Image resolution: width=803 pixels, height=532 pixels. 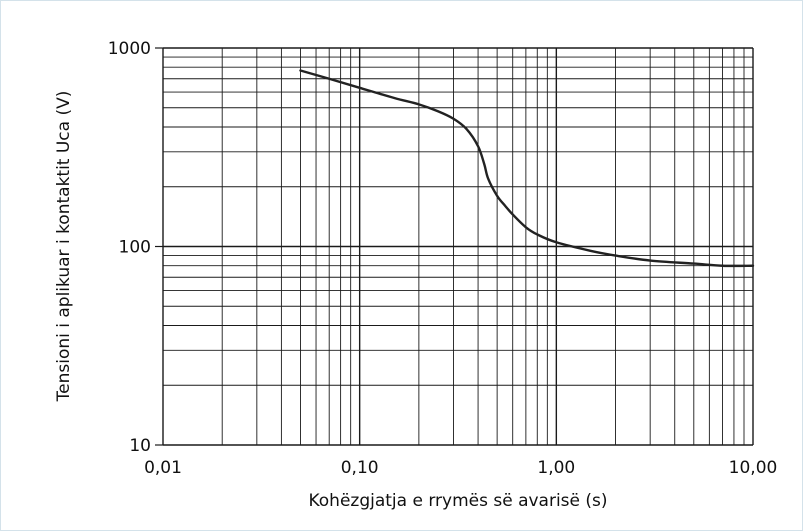 What do you see at coordinates (360, 468) in the screenshot?
I see `x-tick-label: 0,10` at bounding box center [360, 468].